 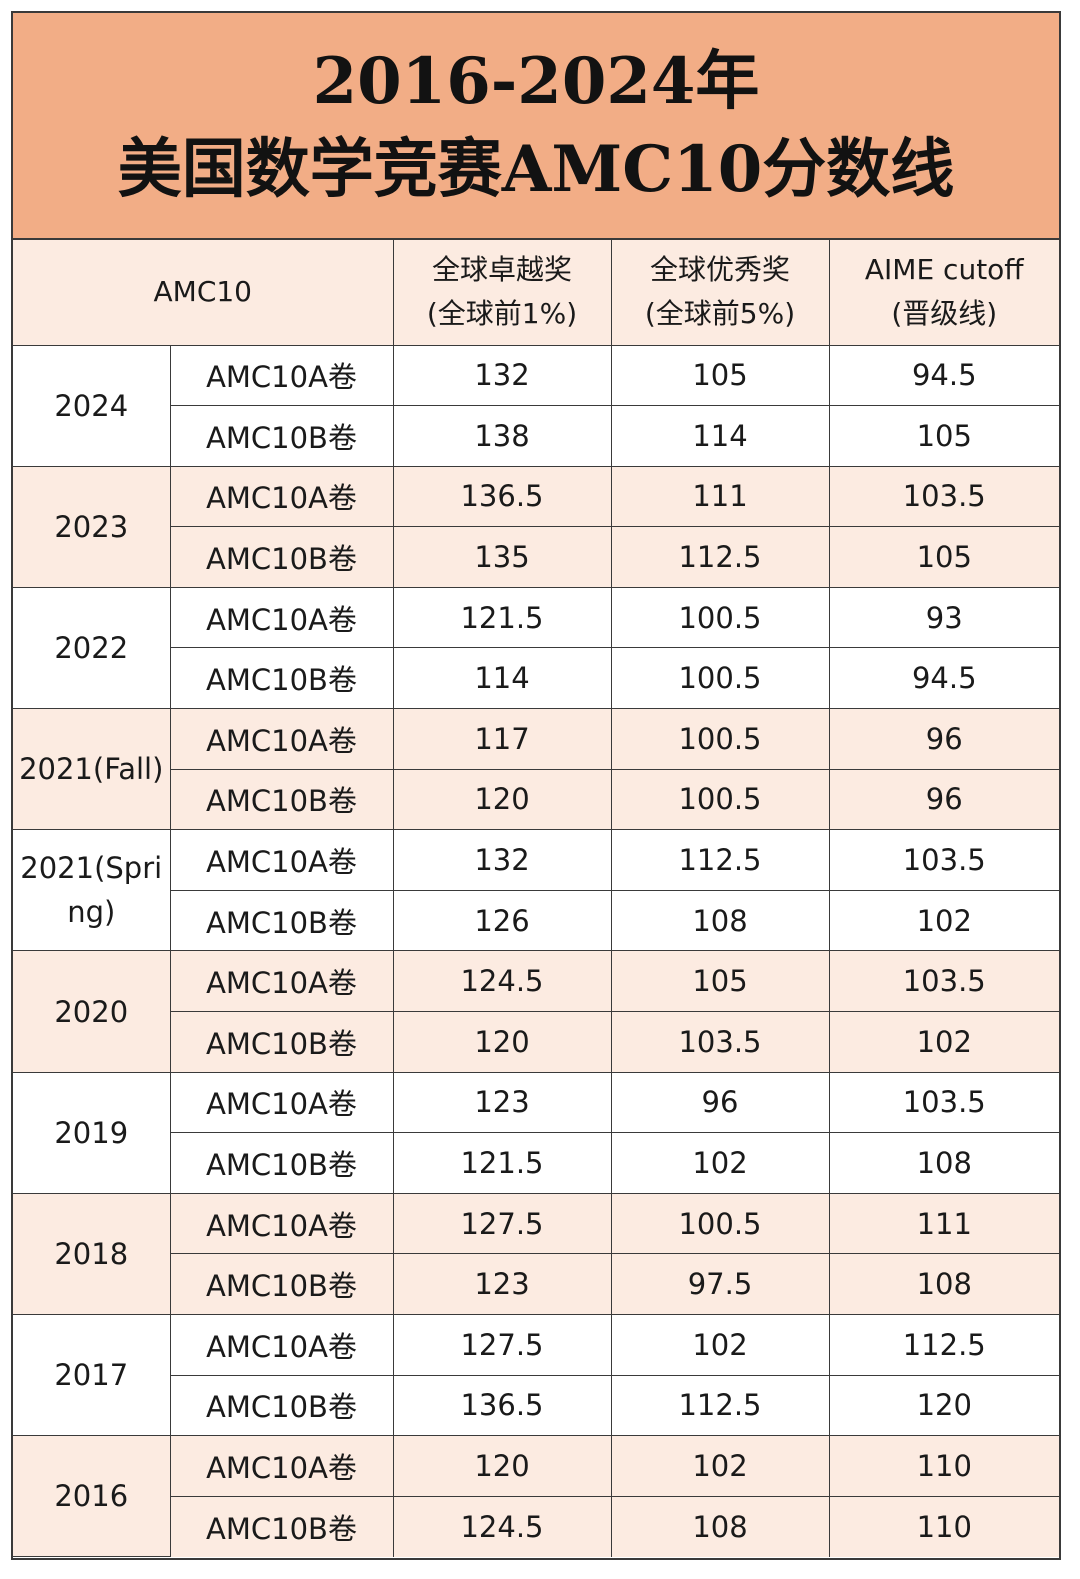 What do you see at coordinates (92, 769) in the screenshot?
I see `year-cell: 2021(Fall)` at bounding box center [92, 769].